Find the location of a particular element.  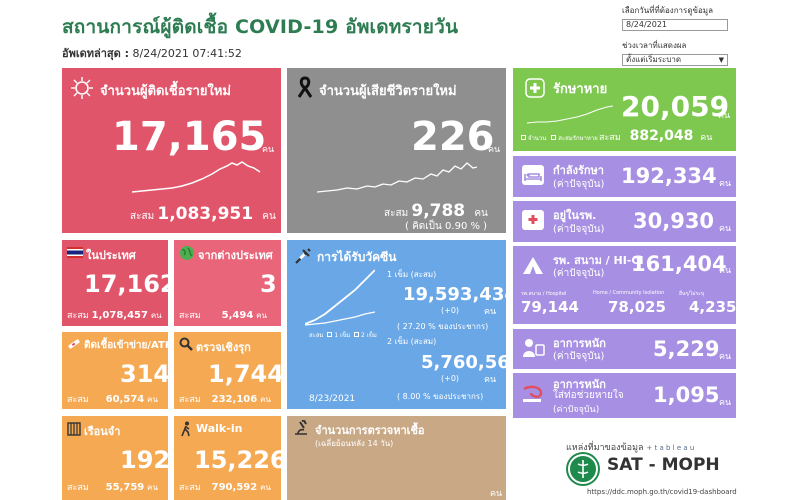

domestic-total-value: 1,078,457 is located at coordinates (119, 315).